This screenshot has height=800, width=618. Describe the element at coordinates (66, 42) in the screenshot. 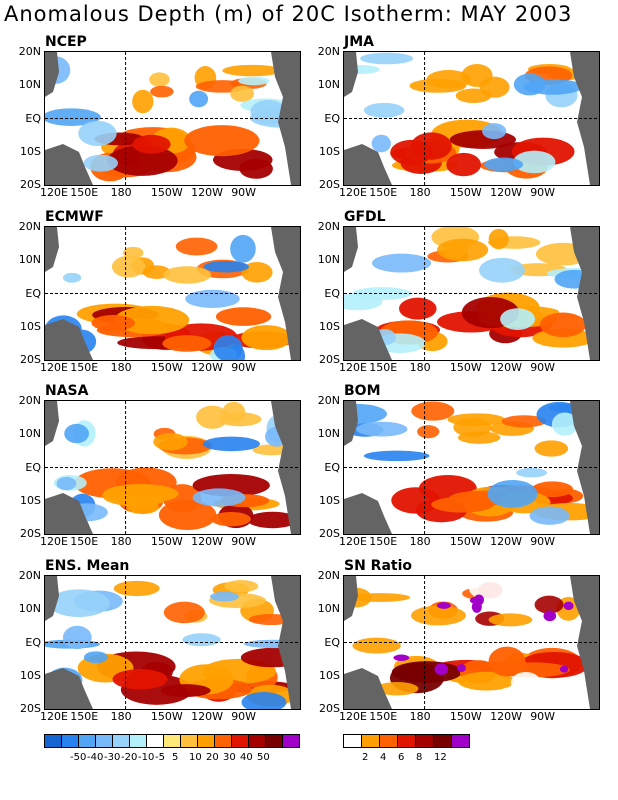

I see `panel-title: NCEP` at that location.